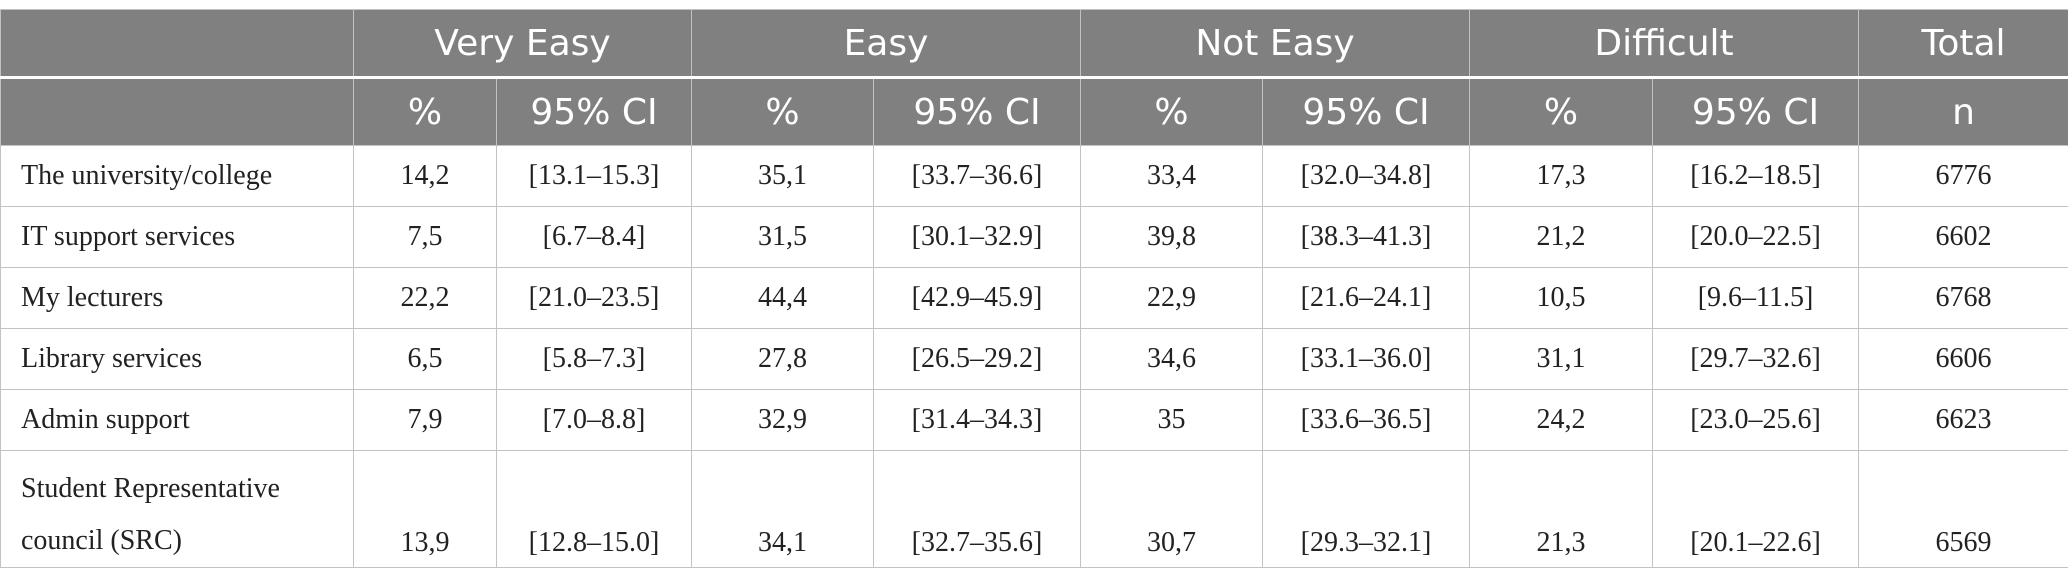 This screenshot has height=582, width=2068. I want to click on table-cell: [29.7–32.6], so click(1756, 359).